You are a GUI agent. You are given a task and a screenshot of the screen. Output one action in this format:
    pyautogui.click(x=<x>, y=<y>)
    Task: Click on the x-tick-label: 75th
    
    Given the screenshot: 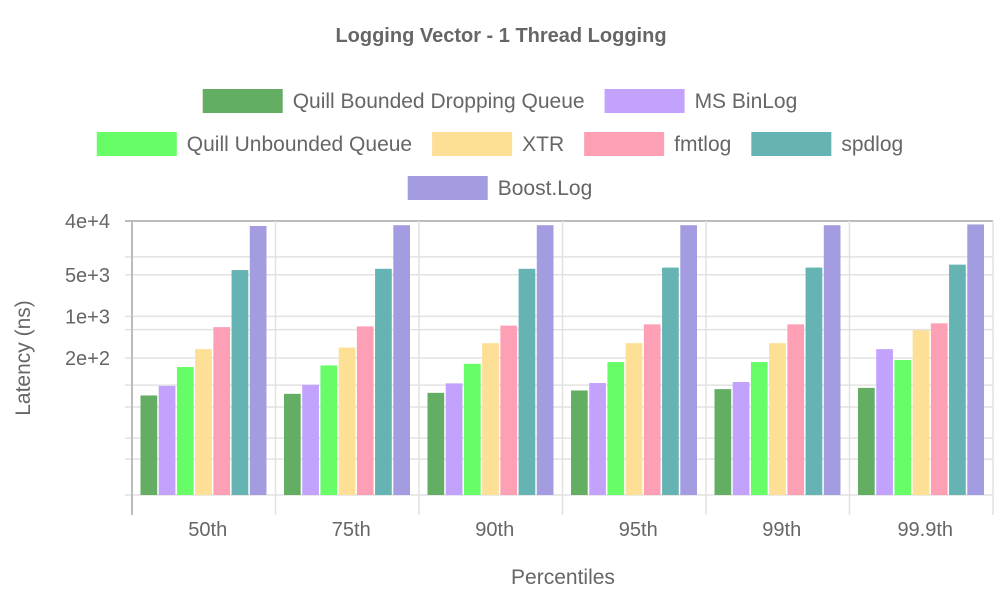 What is the action you would take?
    pyautogui.click(x=351, y=530)
    